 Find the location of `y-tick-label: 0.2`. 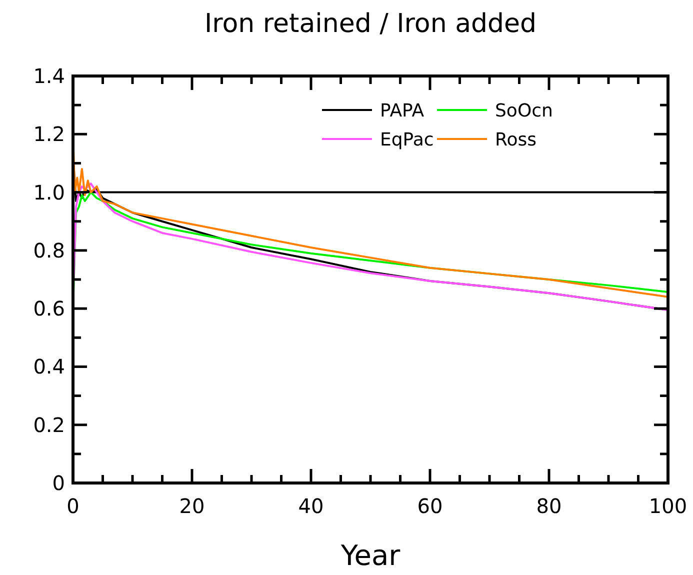

y-tick-label: 0.2 is located at coordinates (49, 424).